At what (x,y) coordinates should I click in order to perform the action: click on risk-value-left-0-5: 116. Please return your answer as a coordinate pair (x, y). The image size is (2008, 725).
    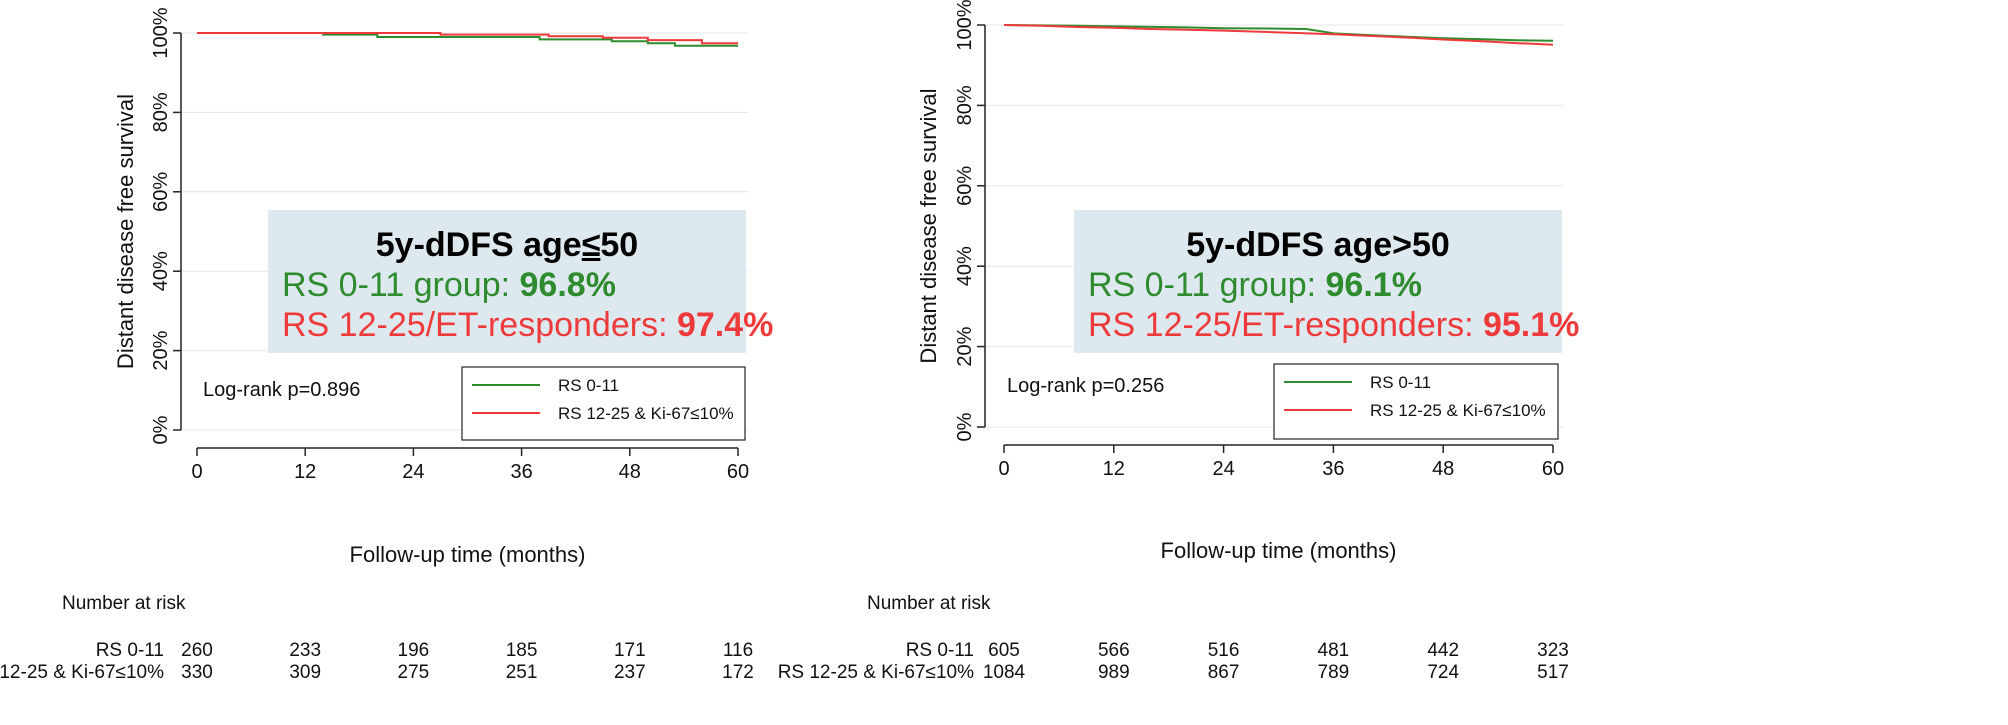
    Looking at the image, I should click on (738, 650).